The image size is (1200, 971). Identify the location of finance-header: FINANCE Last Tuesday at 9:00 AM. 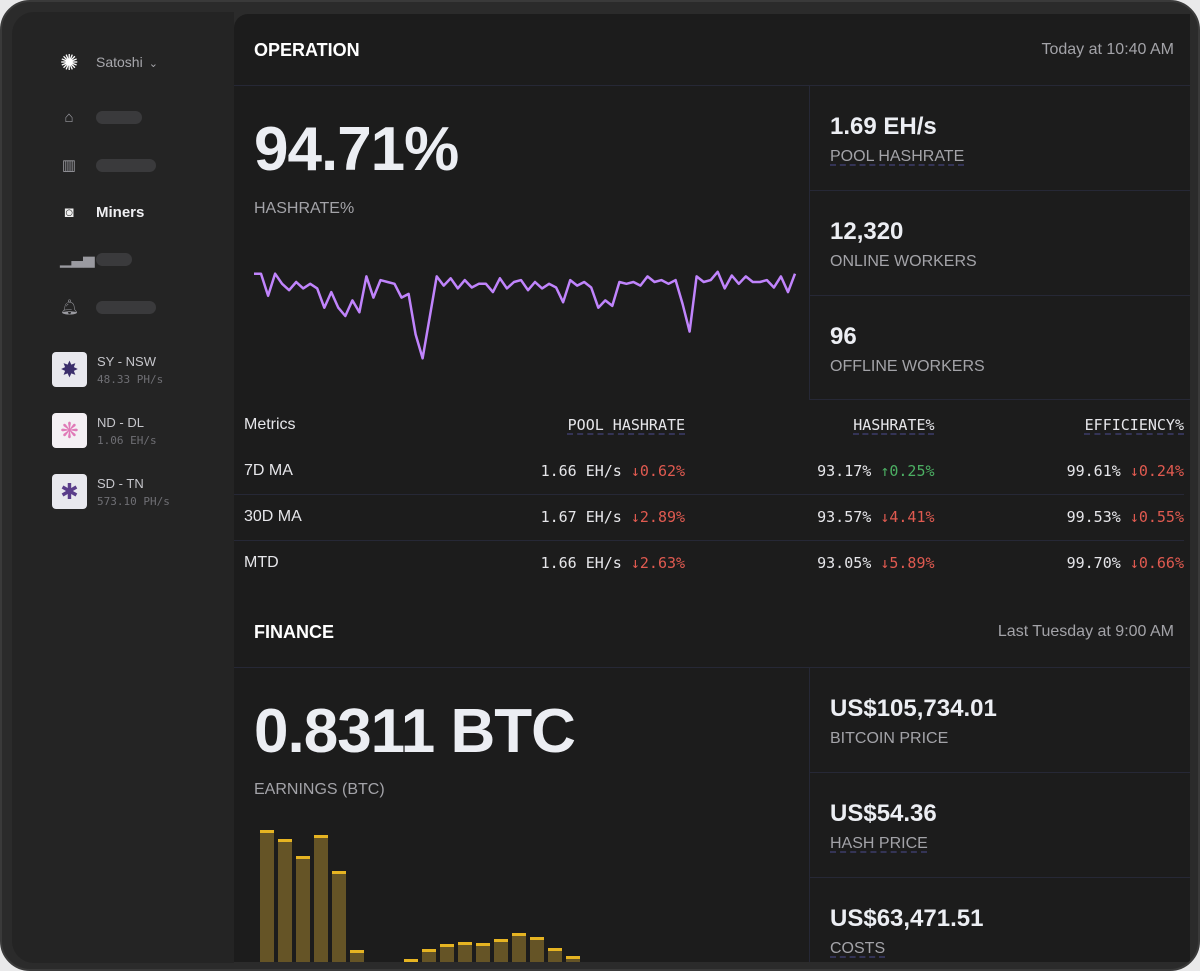
(712, 632).